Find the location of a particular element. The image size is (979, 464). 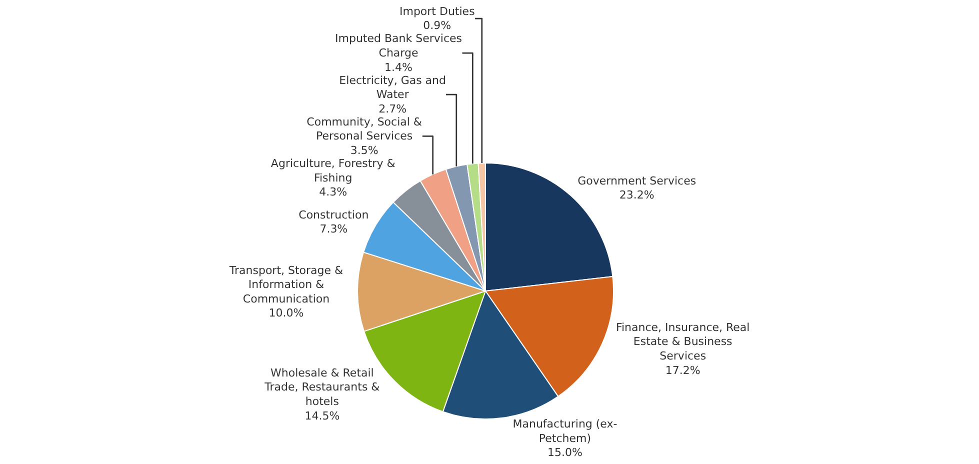

slice-label: Manufacturing (ex-Petchem) is located at coordinates (565, 431).